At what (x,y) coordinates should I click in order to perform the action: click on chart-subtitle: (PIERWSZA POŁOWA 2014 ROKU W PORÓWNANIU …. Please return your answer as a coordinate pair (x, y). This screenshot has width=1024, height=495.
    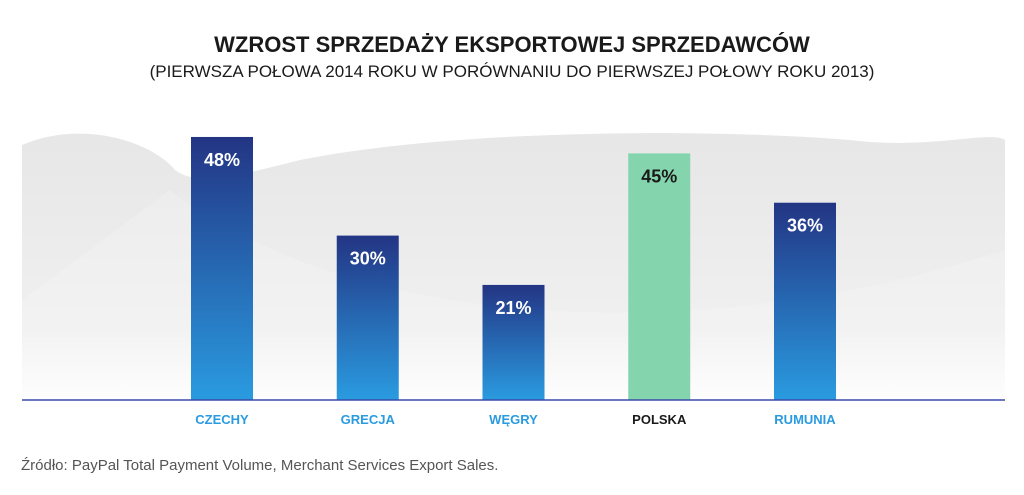
    Looking at the image, I should click on (512, 71).